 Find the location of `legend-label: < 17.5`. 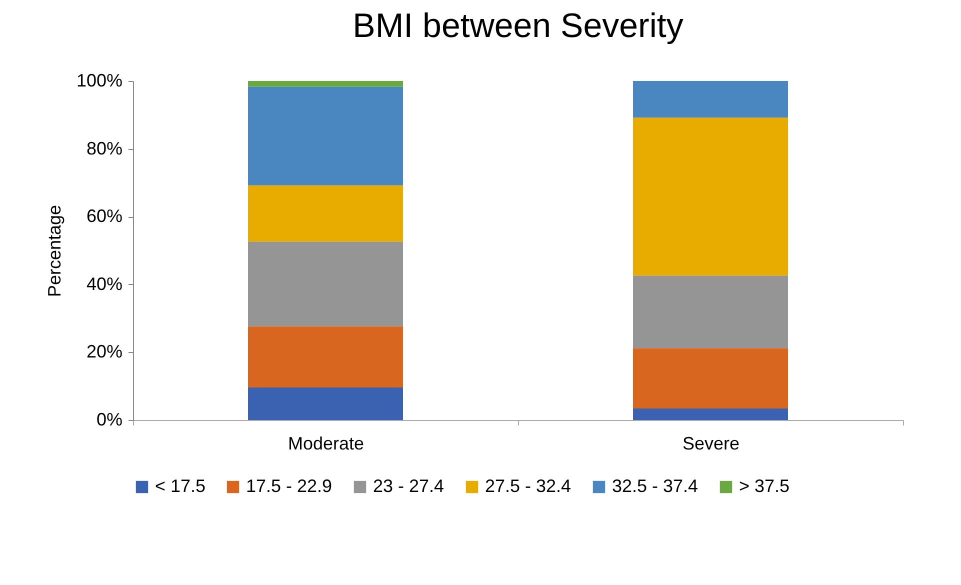

legend-label: < 17.5 is located at coordinates (180, 486).